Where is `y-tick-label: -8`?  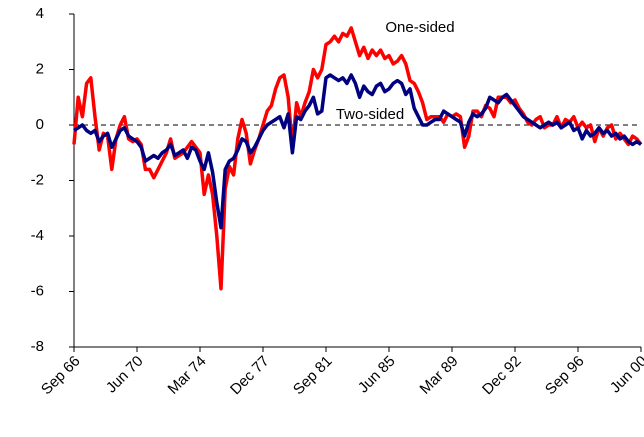
y-tick-label: -8 is located at coordinates (37, 346).